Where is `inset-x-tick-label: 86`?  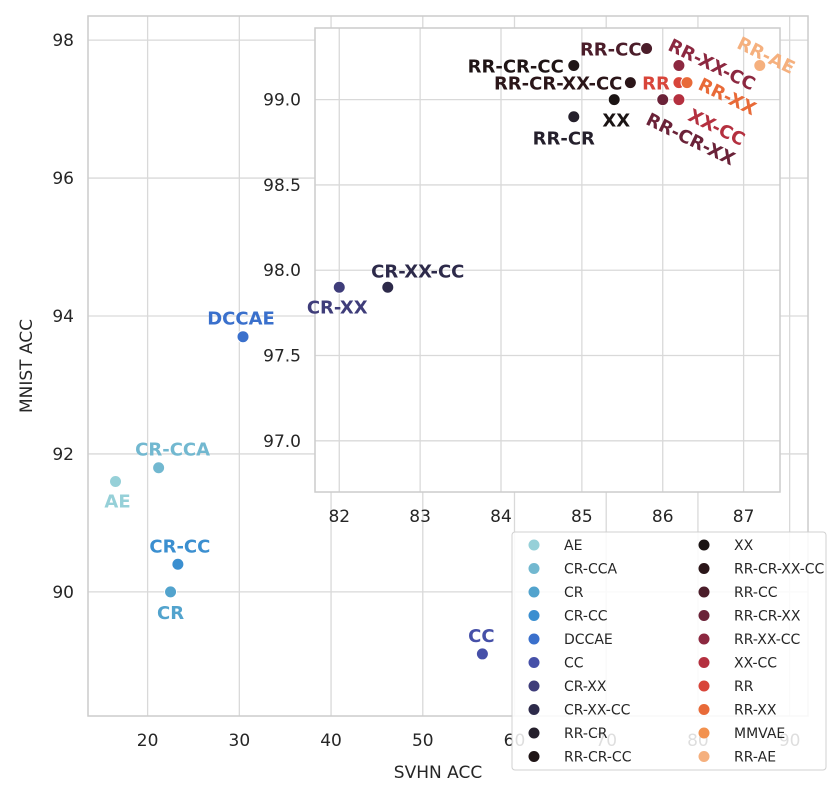
inset-x-tick-label: 86 is located at coordinates (663, 517).